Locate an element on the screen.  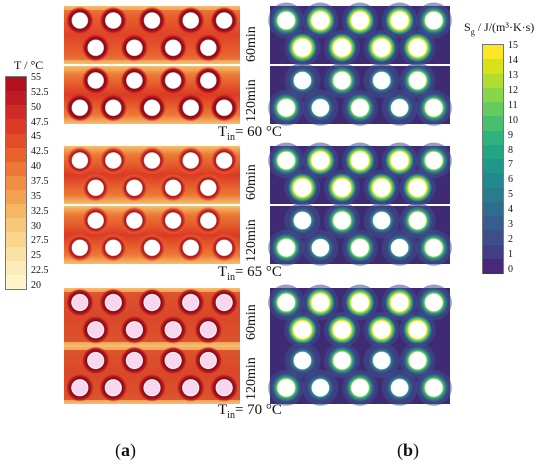
sg-tick-label: 11 is located at coordinates (513, 105).